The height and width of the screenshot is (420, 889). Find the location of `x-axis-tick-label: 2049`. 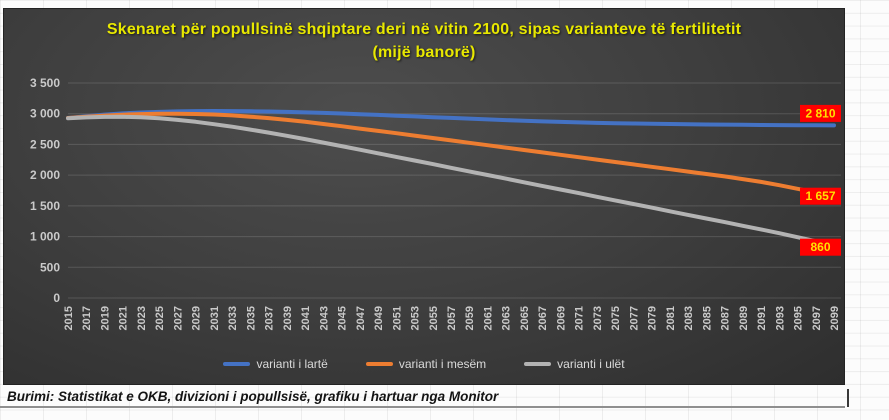

x-axis-tick-label: 2049 is located at coordinates (379, 318).